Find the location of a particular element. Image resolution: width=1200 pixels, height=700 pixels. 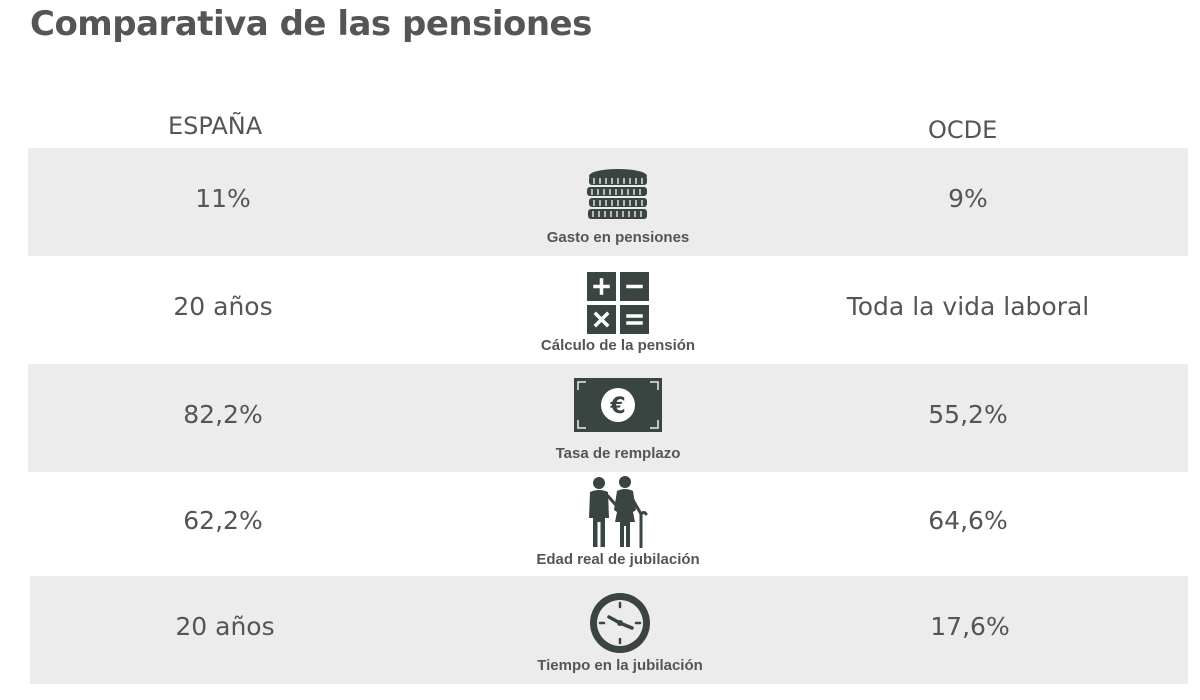

comparison-row-retirement-age: 62,2% Edad real de jubilación is located at coordinates (608, 524).